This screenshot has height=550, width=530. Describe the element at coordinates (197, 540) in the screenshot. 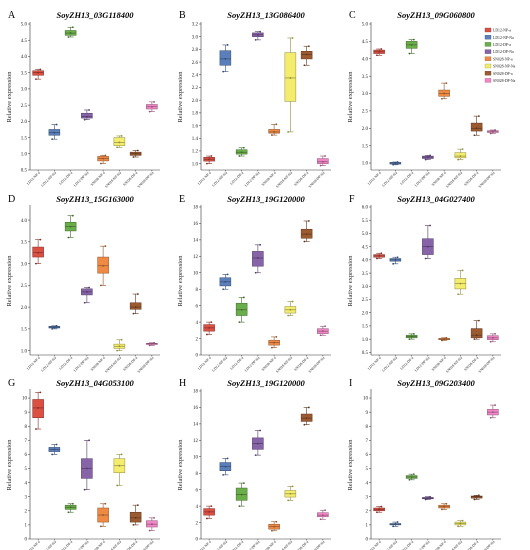

I see `y-tick-label: 0` at that location.